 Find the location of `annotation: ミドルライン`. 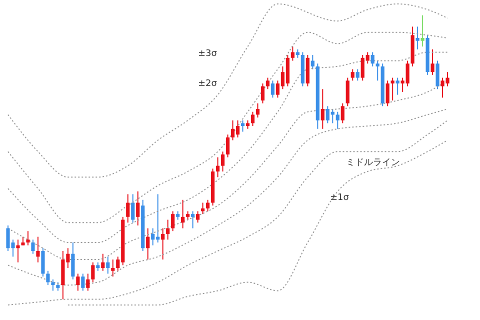

annotation: ミドルライン is located at coordinates (373, 163).